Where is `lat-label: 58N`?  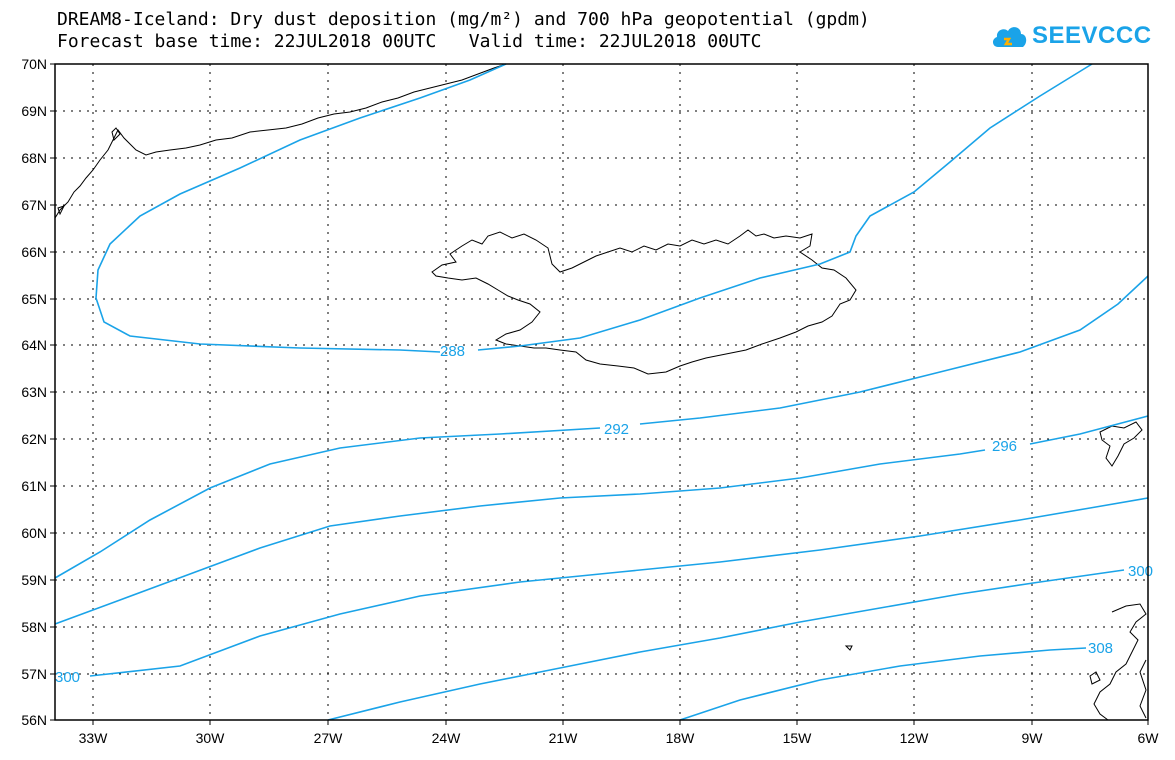
lat-label: 58N is located at coordinates (34, 627).